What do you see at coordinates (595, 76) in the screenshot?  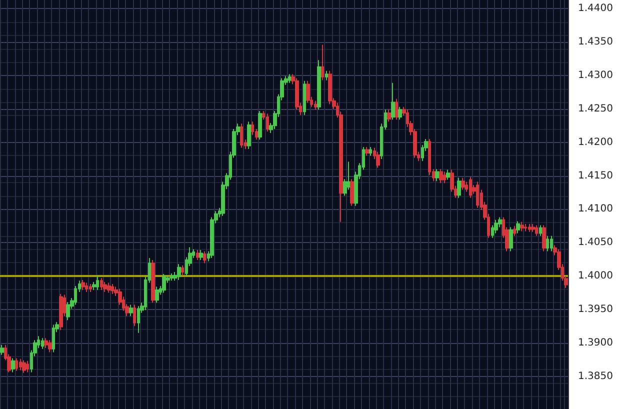 I see `y-tick-label: 1.4300` at bounding box center [595, 76].